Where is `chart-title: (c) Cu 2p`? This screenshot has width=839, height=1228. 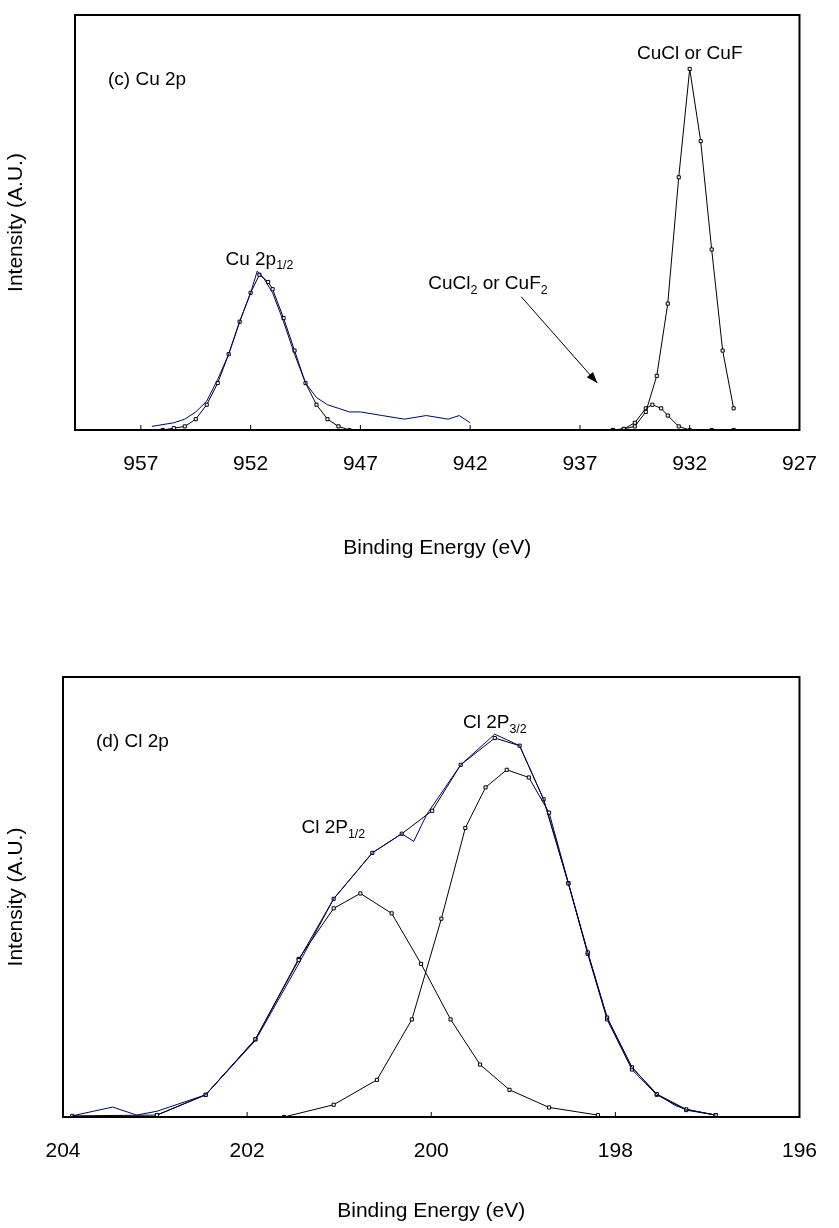
chart-title: (c) Cu 2p is located at coordinates (147, 78).